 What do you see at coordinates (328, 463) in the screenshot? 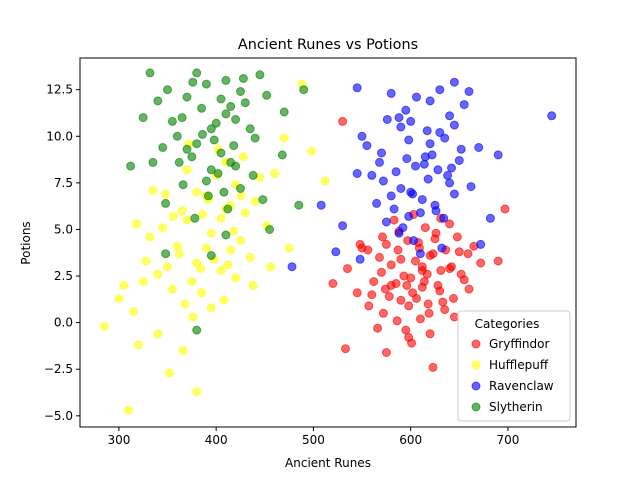
I see `x-axis-label: Ancient Runes` at bounding box center [328, 463].